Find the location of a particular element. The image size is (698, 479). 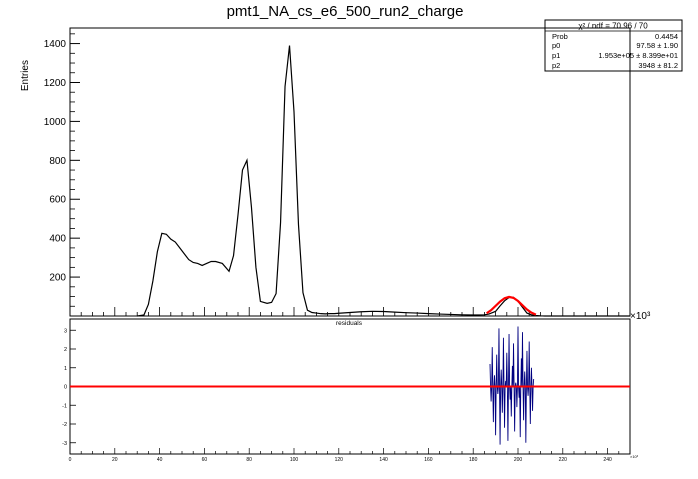

stats-row-name: Prob is located at coordinates (560, 36).